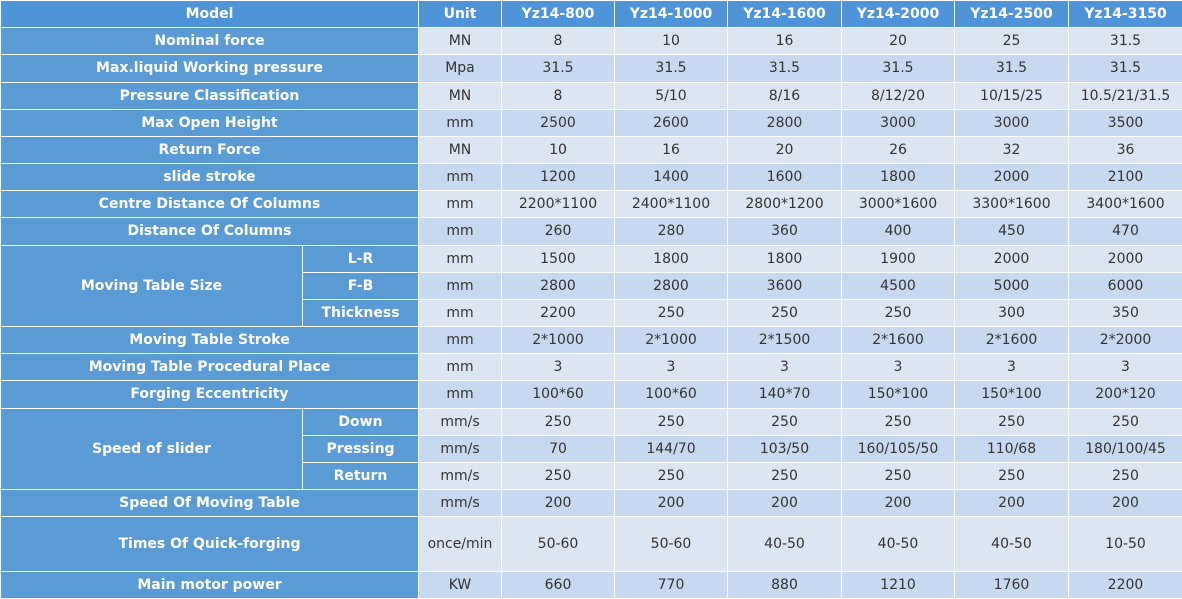 The height and width of the screenshot is (599, 1182). I want to click on value-cell: 880, so click(784, 584).